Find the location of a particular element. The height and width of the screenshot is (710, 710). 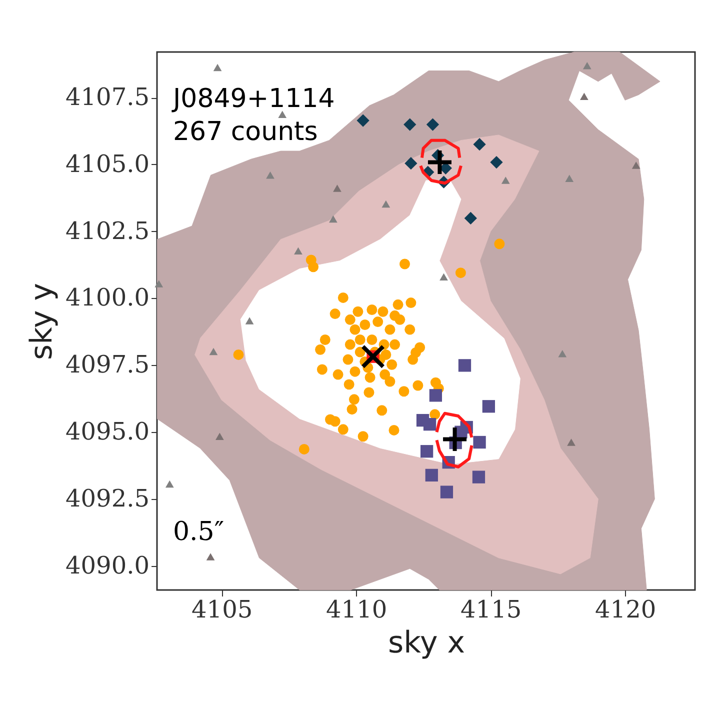

text: J0849+1114 is located at coordinates (253, 99).